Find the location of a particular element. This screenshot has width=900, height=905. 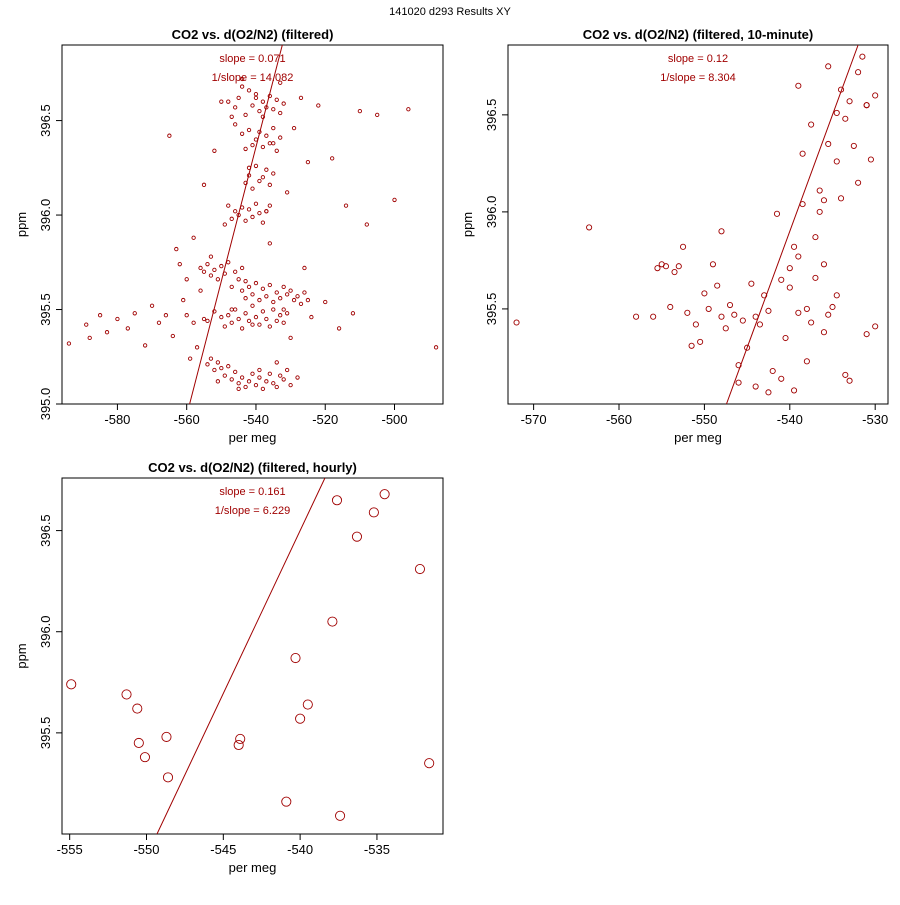

x-tick-label: -540 is located at coordinates (790, 419).